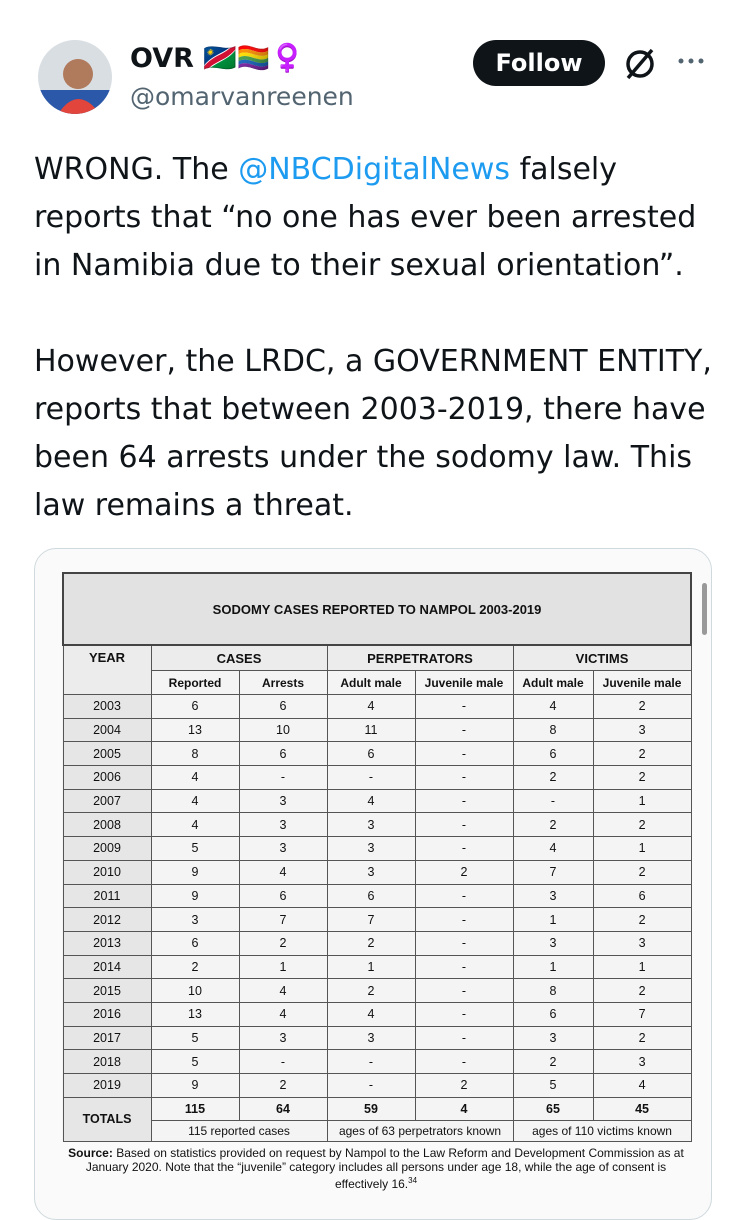 This screenshot has width=746, height=1220. I want to click on year-cell: 2008, so click(107, 825).